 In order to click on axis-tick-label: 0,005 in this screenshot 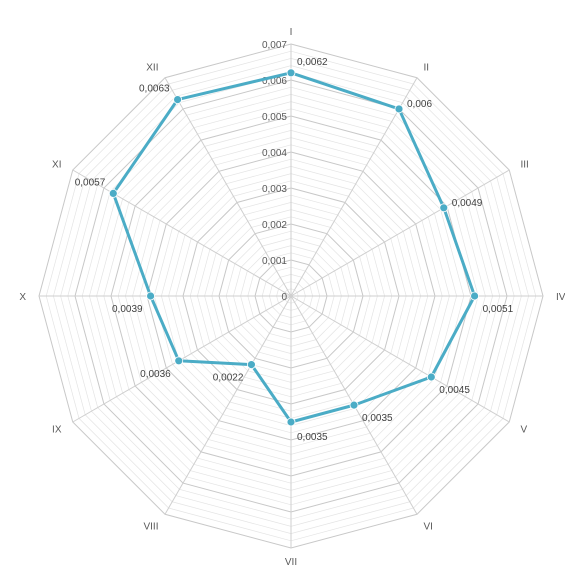, I will do `click(274, 117)`.